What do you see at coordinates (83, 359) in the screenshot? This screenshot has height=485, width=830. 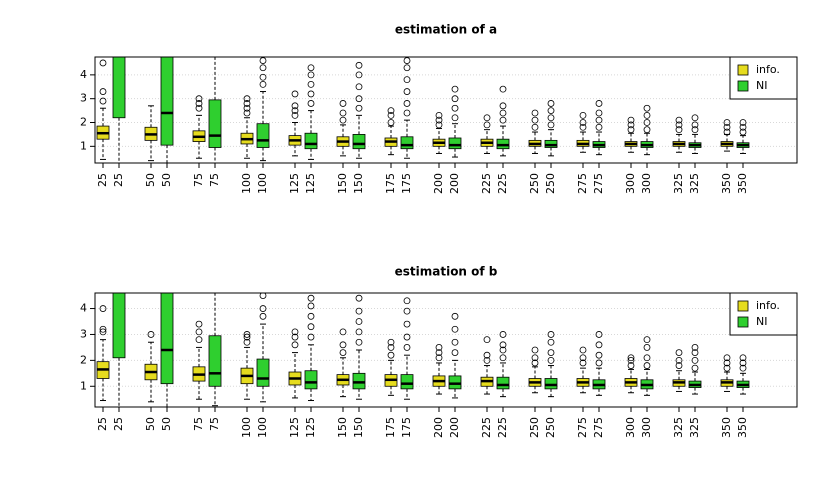 I see `y-tick-label: 2` at bounding box center [83, 359].